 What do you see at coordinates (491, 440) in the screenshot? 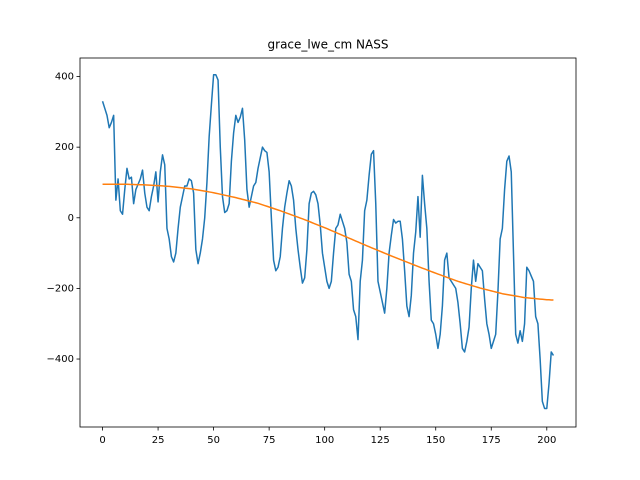
I see `x-tick-label: 175` at bounding box center [491, 440].